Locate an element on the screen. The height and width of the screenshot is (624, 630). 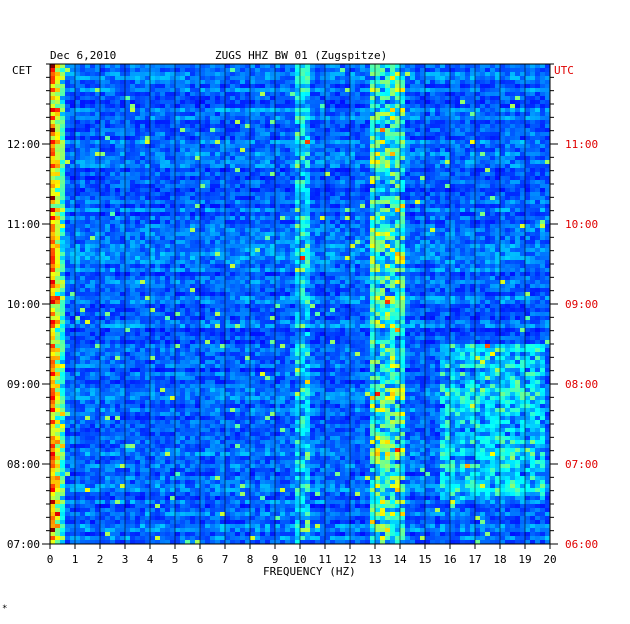
y-left-tick-label: 11:00 is located at coordinates (23, 224).